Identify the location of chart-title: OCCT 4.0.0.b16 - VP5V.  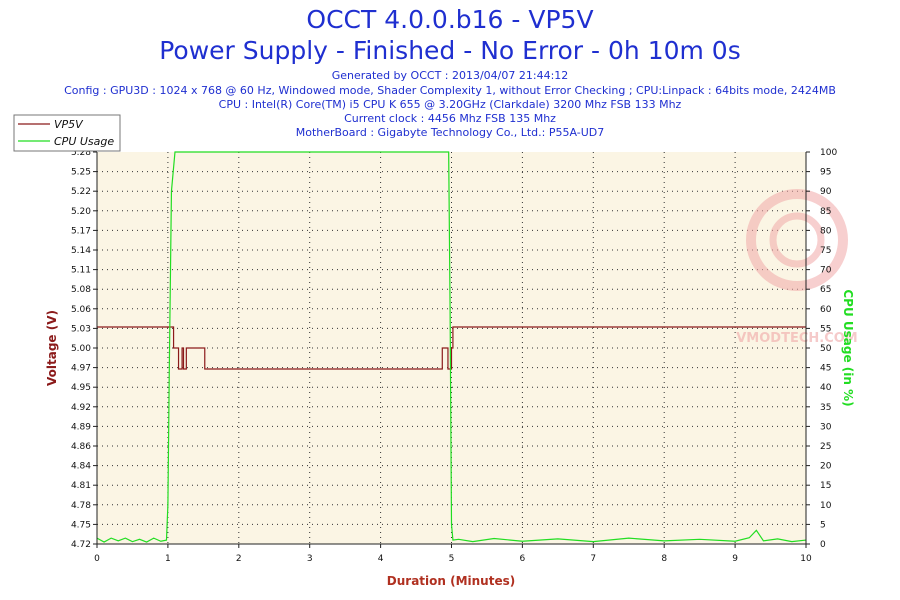
(450, 19).